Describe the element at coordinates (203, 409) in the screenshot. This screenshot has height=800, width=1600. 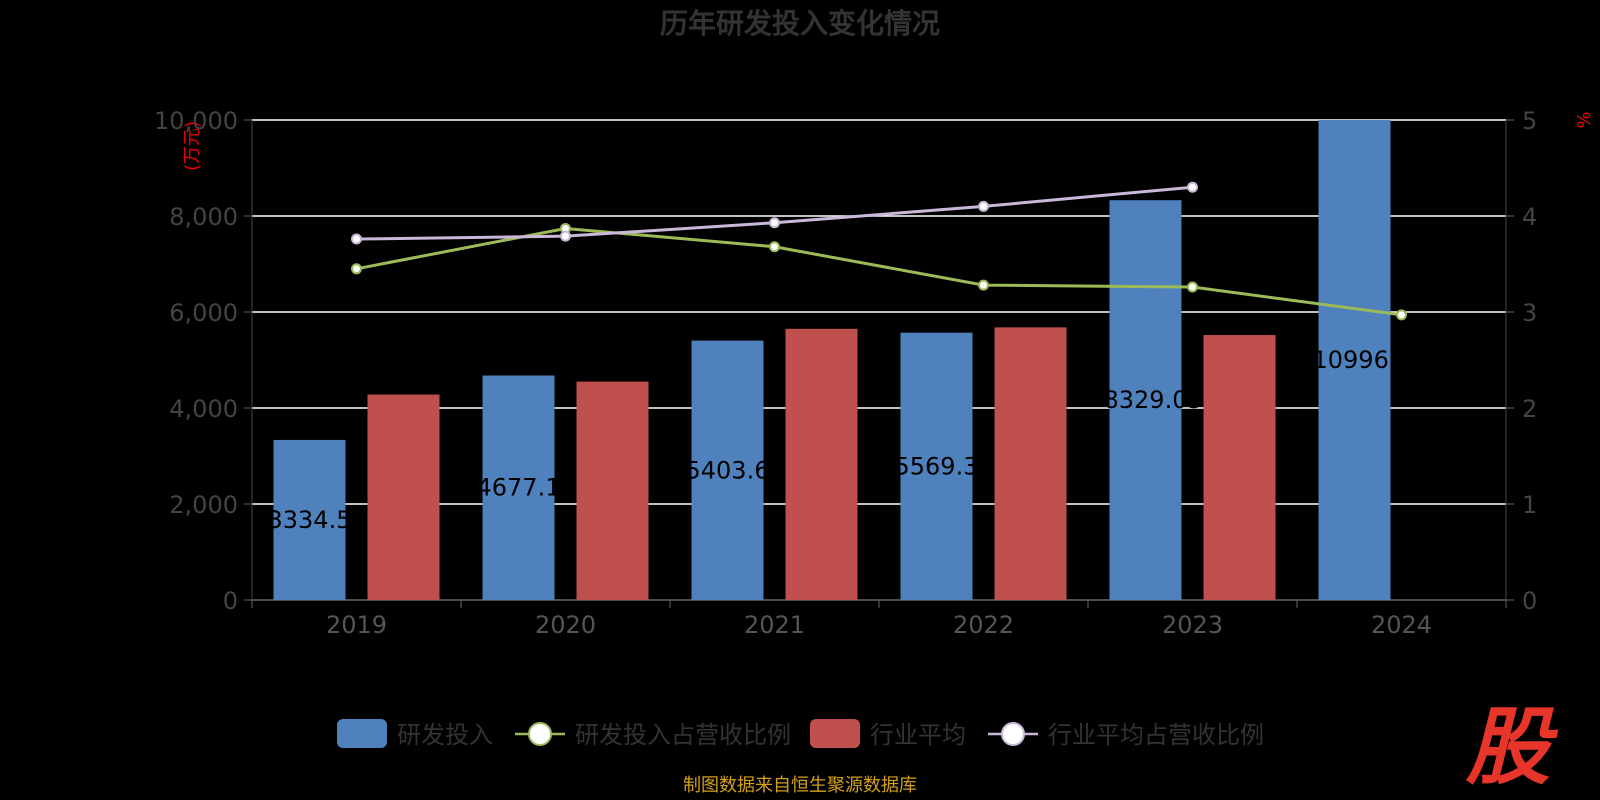
I see `left-tick-label: 4,000` at that location.